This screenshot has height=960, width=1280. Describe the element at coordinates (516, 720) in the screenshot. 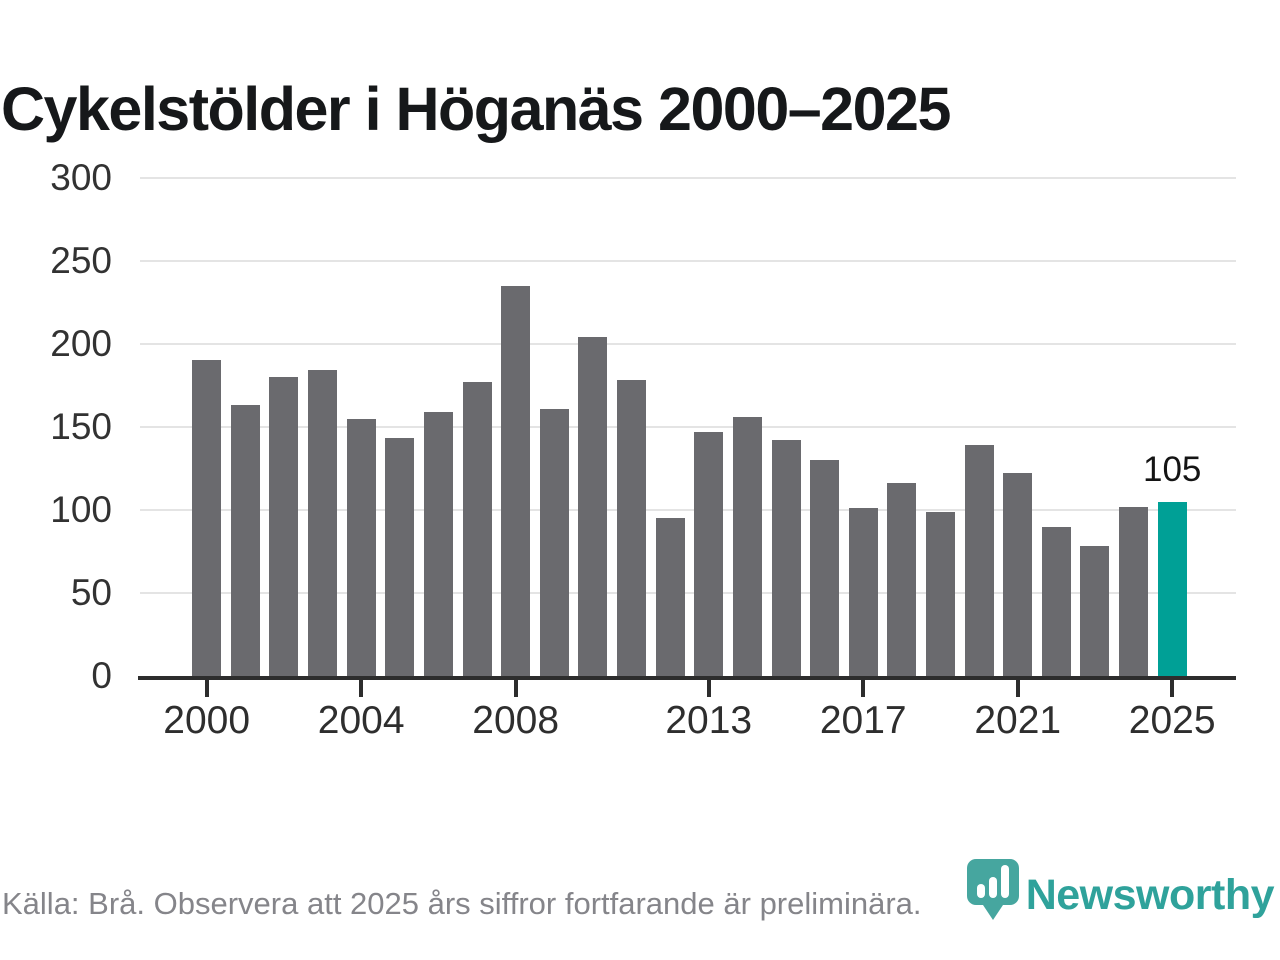

I see `x-axis-label-2008: 2008` at that location.